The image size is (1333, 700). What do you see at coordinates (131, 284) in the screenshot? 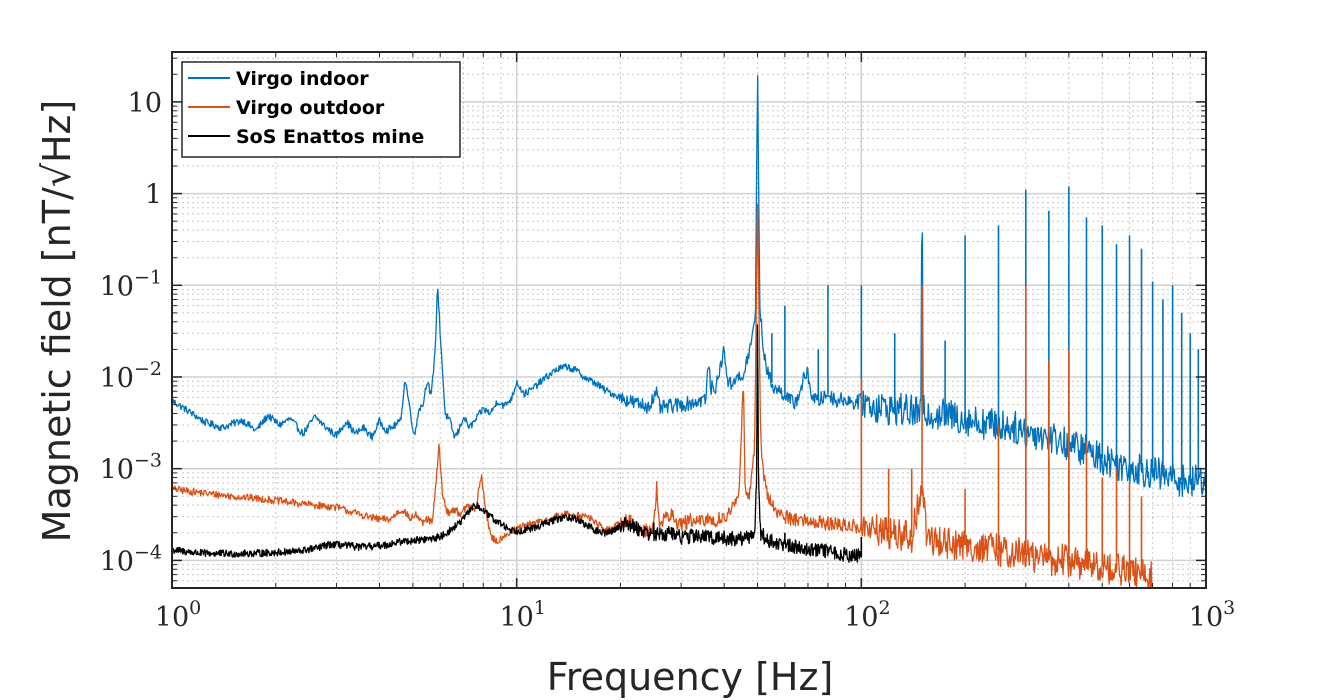
I see `y-tick-label: 10⁻¹` at bounding box center [131, 284].